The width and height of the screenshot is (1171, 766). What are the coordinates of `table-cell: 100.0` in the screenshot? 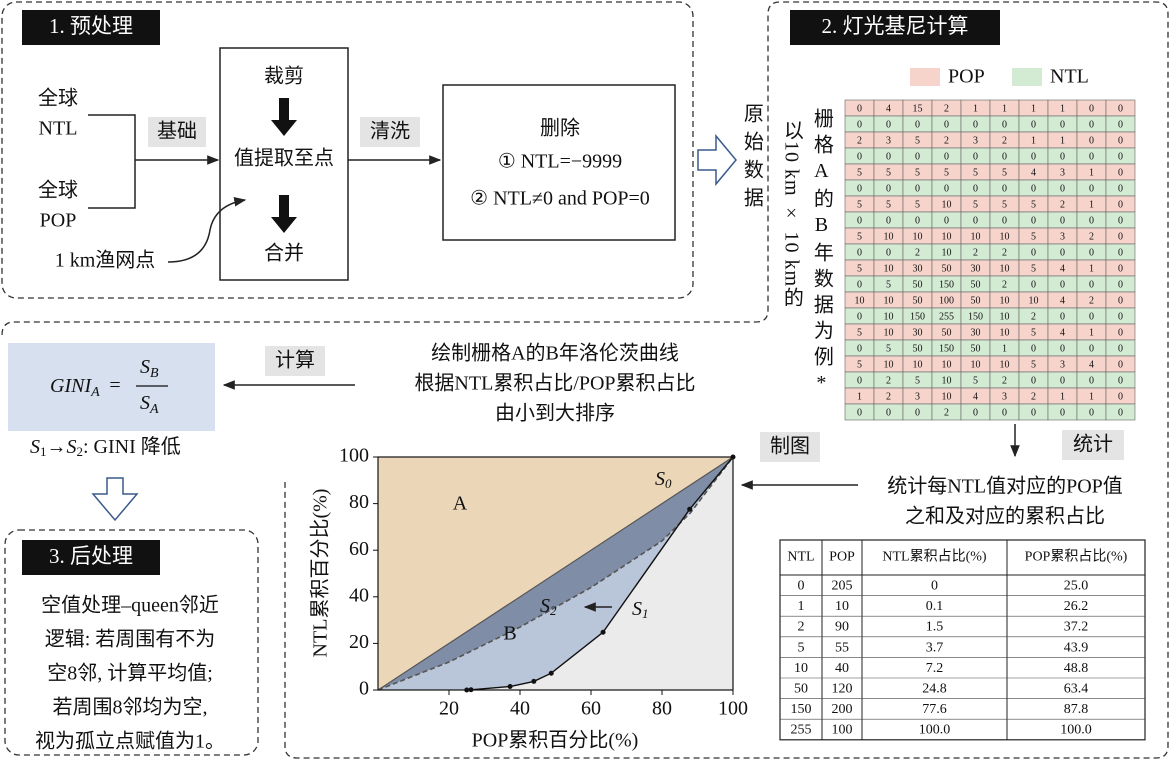 It's located at (935, 730).